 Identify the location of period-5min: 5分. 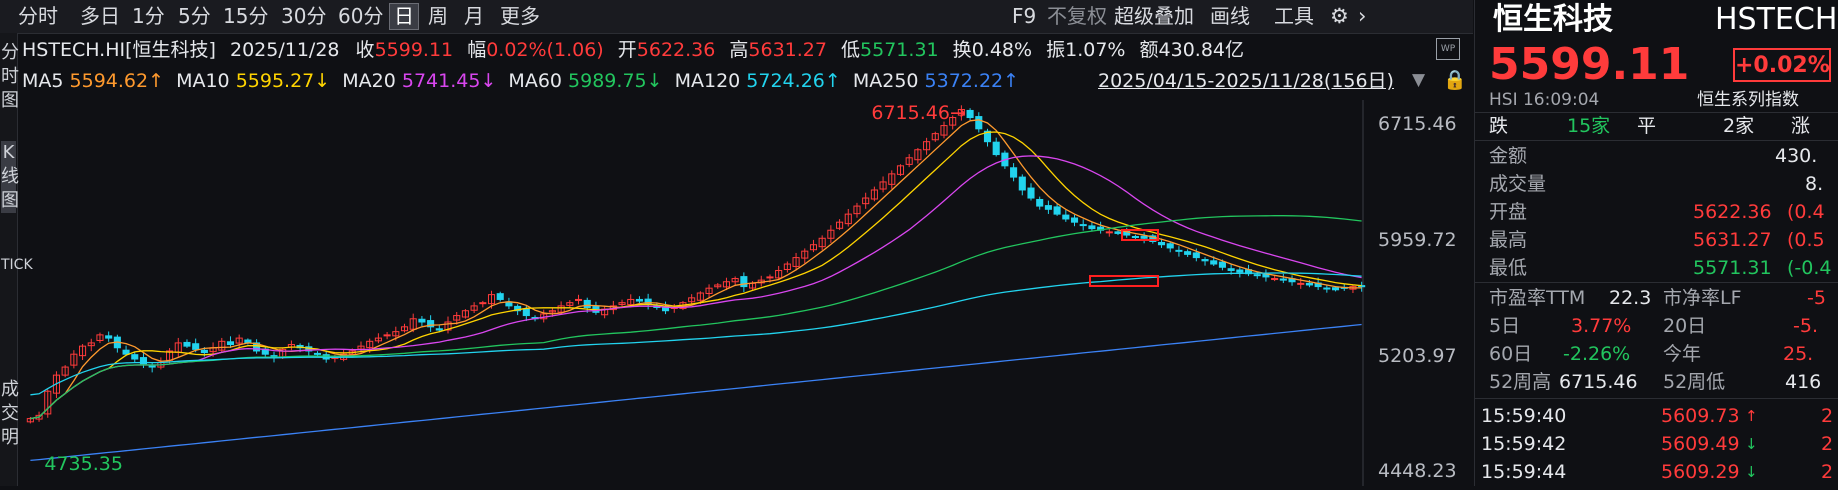
(194, 16).